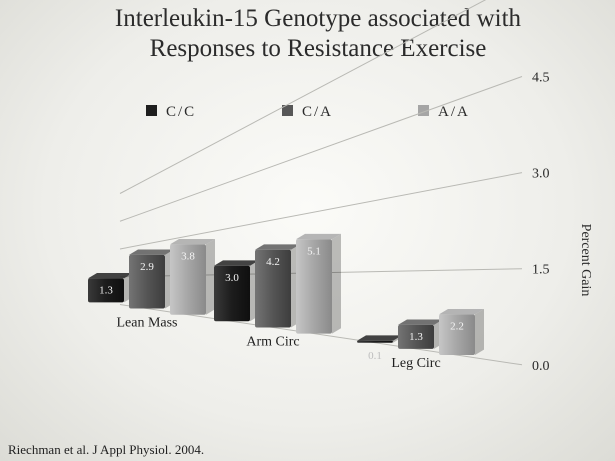 This screenshot has width=615, height=461. Describe the element at coordinates (541, 366) in the screenshot. I see `y-tick-label: 0.0` at that location.